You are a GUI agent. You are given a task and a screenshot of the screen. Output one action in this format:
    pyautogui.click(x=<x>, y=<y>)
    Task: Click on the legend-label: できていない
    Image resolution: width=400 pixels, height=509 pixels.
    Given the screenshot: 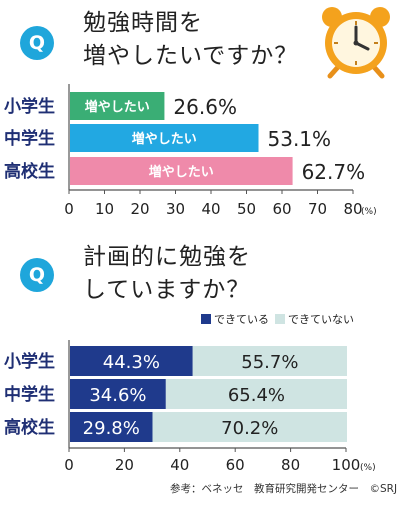 What is the action you would take?
    pyautogui.click(x=321, y=319)
    